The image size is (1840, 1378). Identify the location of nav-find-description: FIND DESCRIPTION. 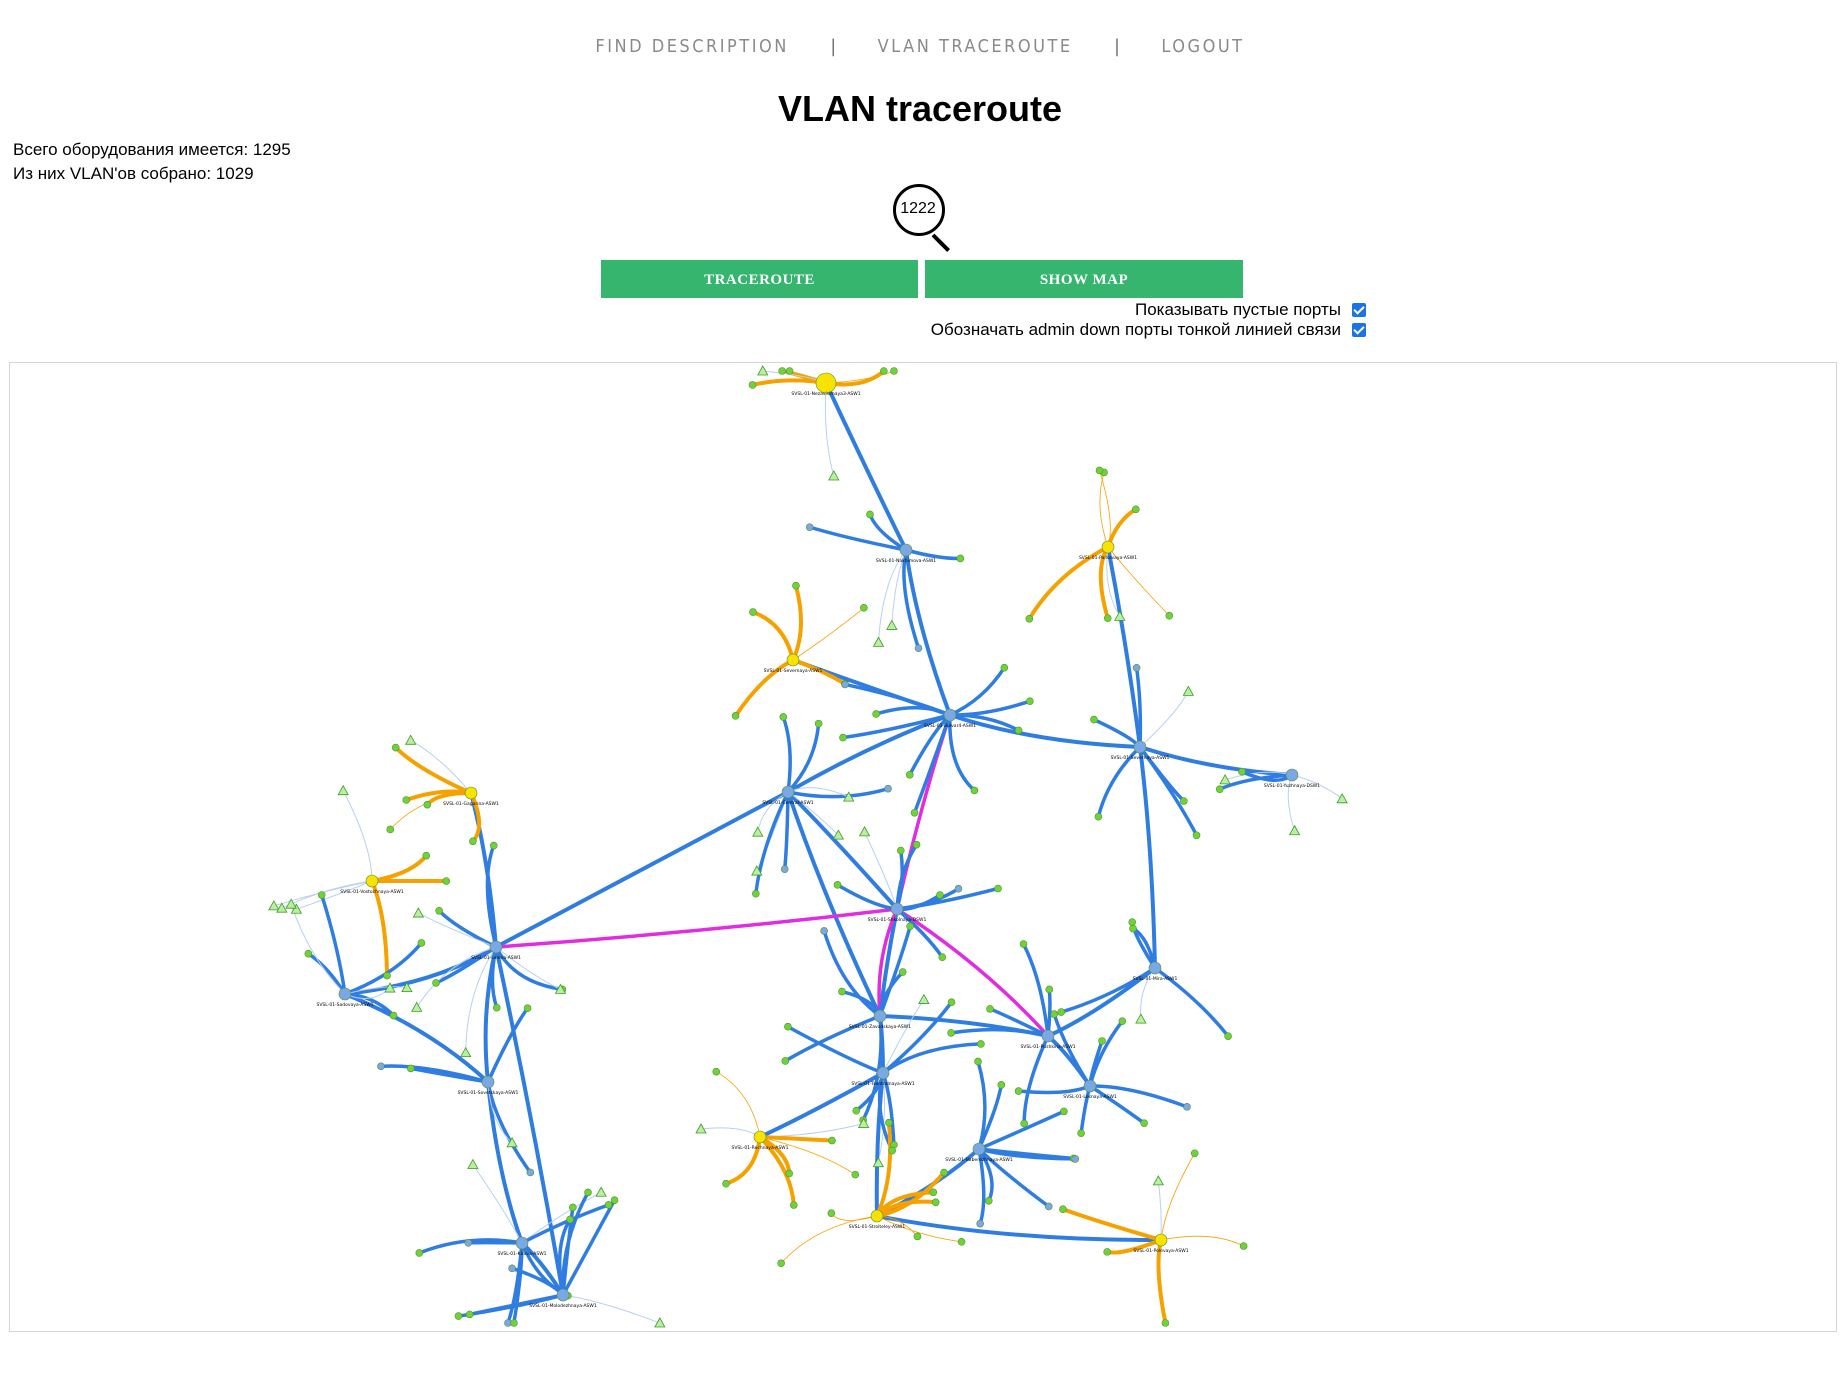
(692, 46).